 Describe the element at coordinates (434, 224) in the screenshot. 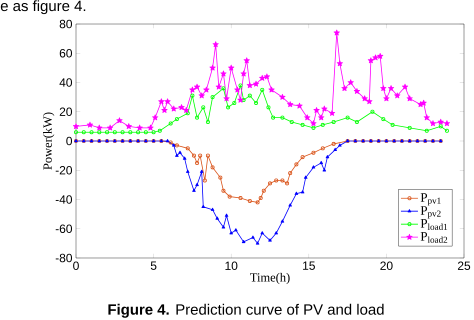

I see `legend-label: P$_{load1}$` at that location.